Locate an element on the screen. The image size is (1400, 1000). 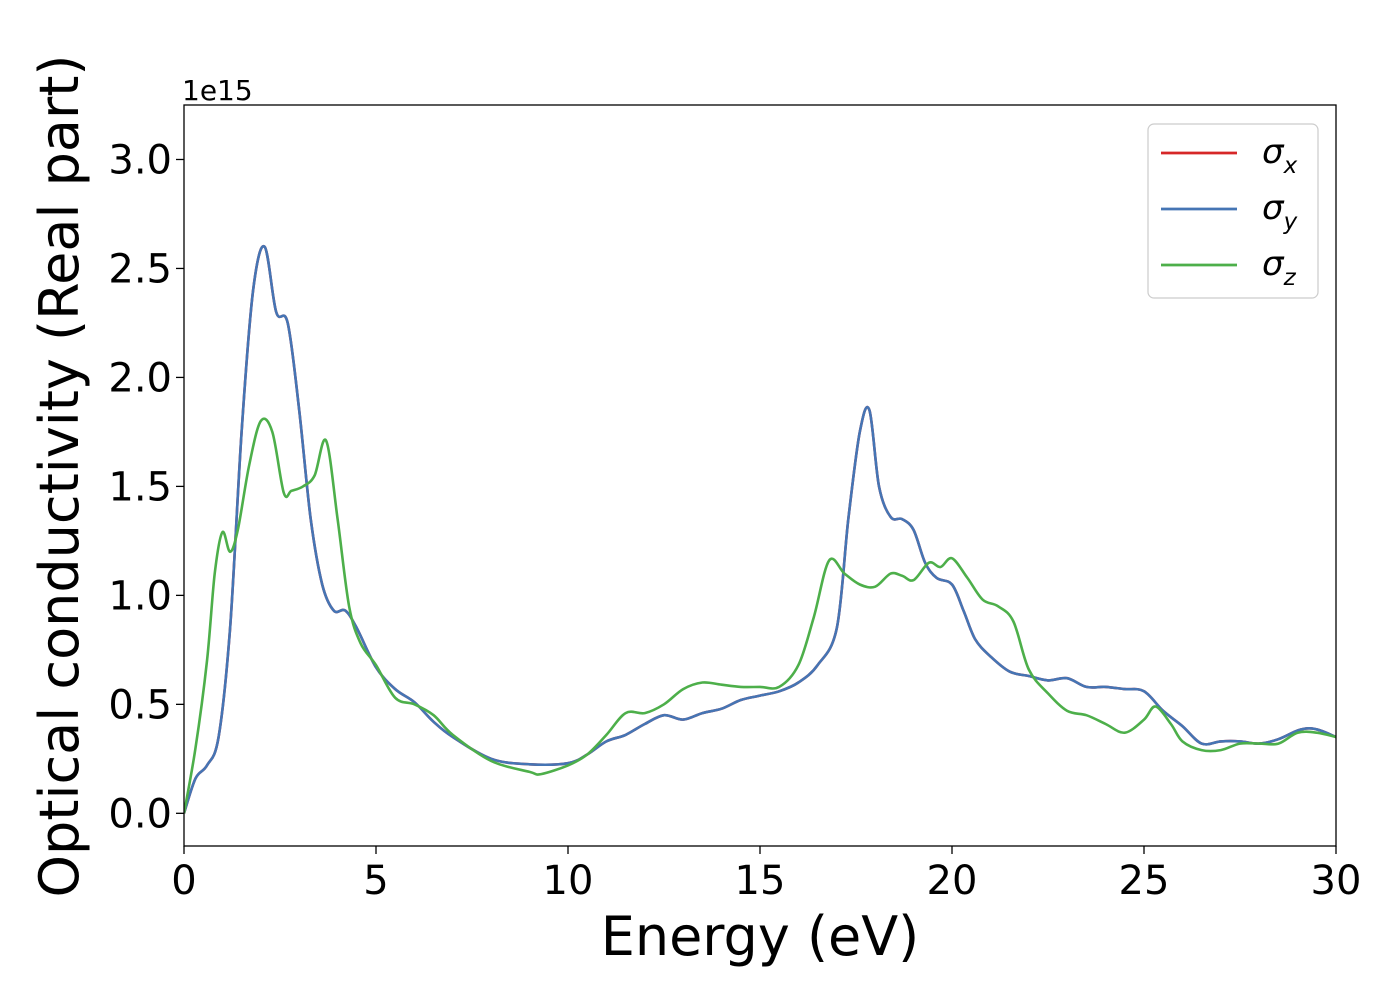
x-tick-label: 10 is located at coordinates (568, 881).